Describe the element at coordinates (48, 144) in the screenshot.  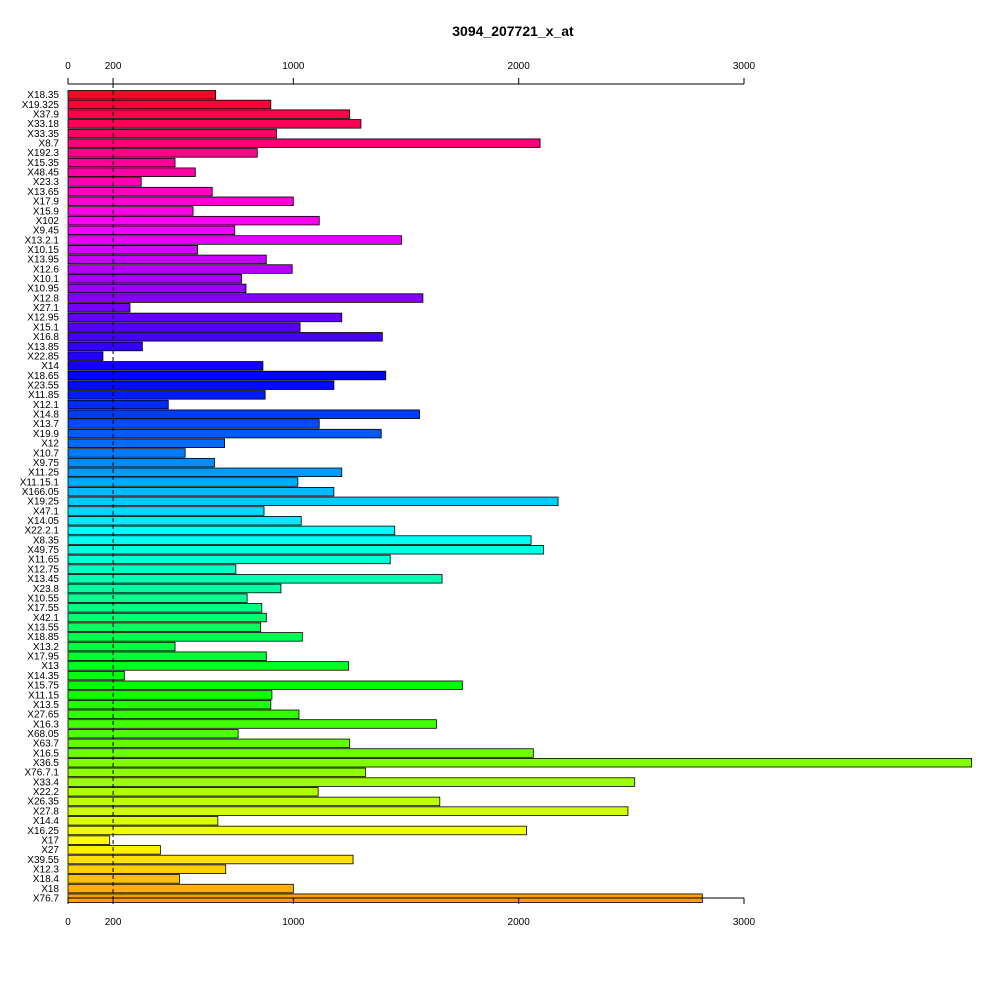
I see `category-label: X8.7` at that location.